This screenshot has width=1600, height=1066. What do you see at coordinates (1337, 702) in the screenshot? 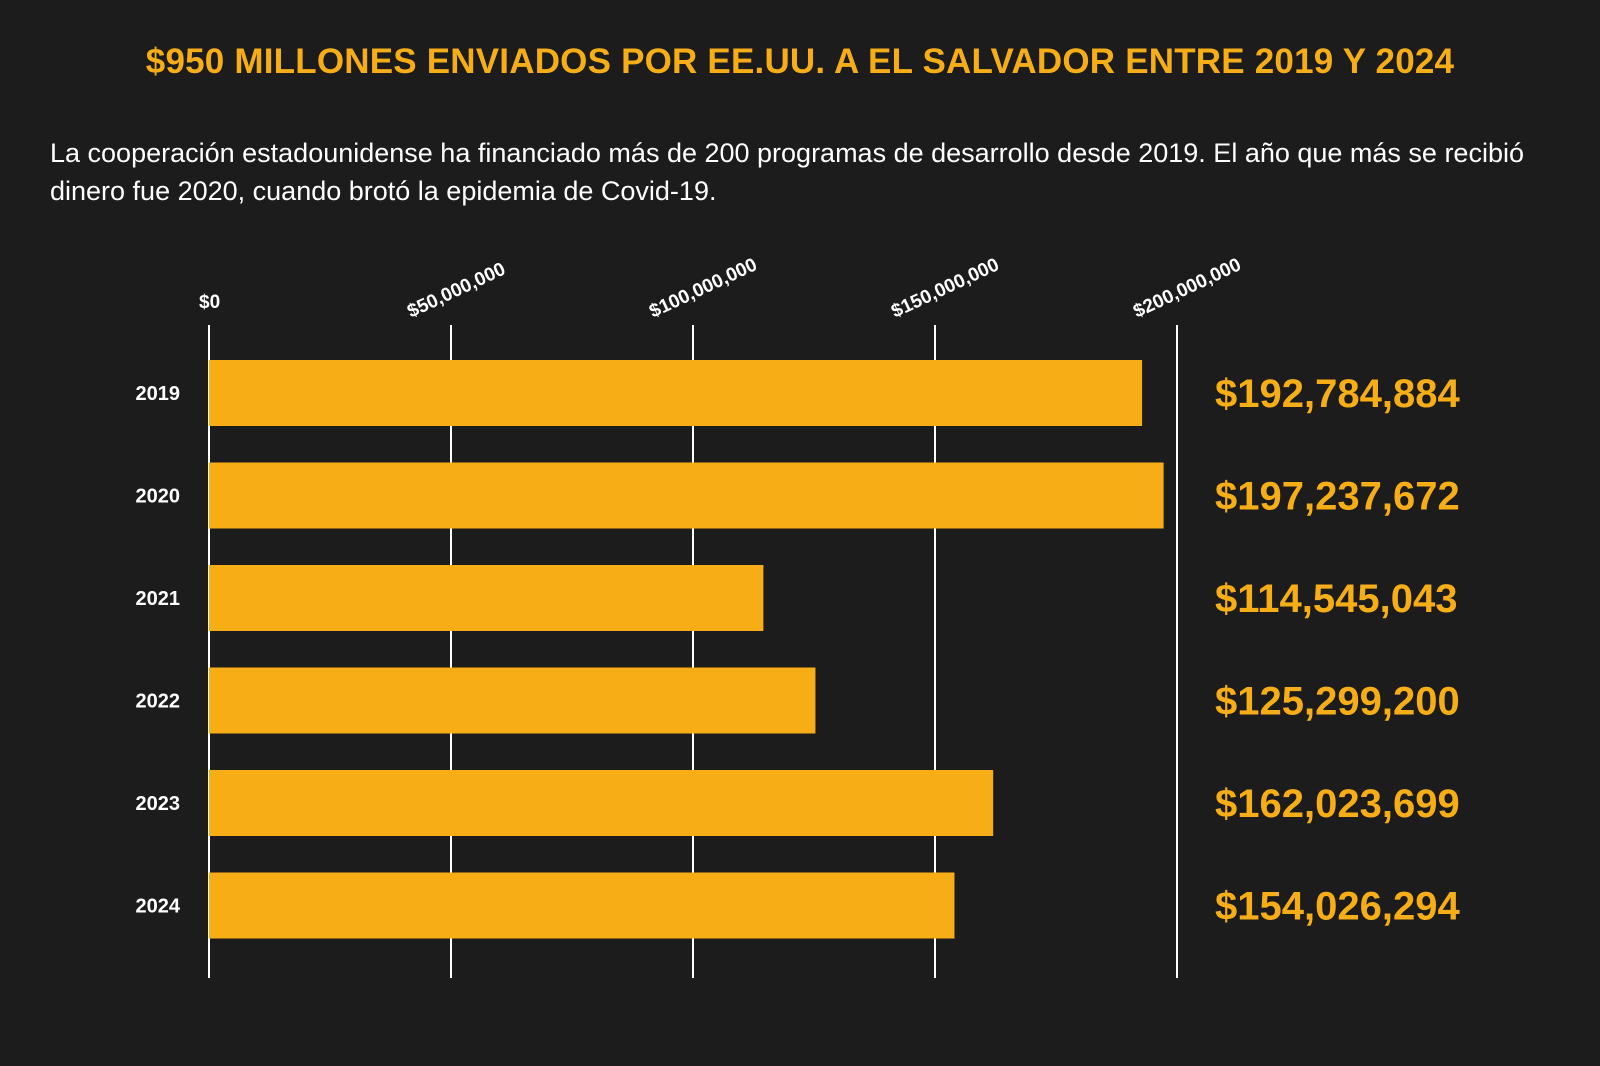
I see `value-label-2022: $125,299,200` at bounding box center [1337, 702].